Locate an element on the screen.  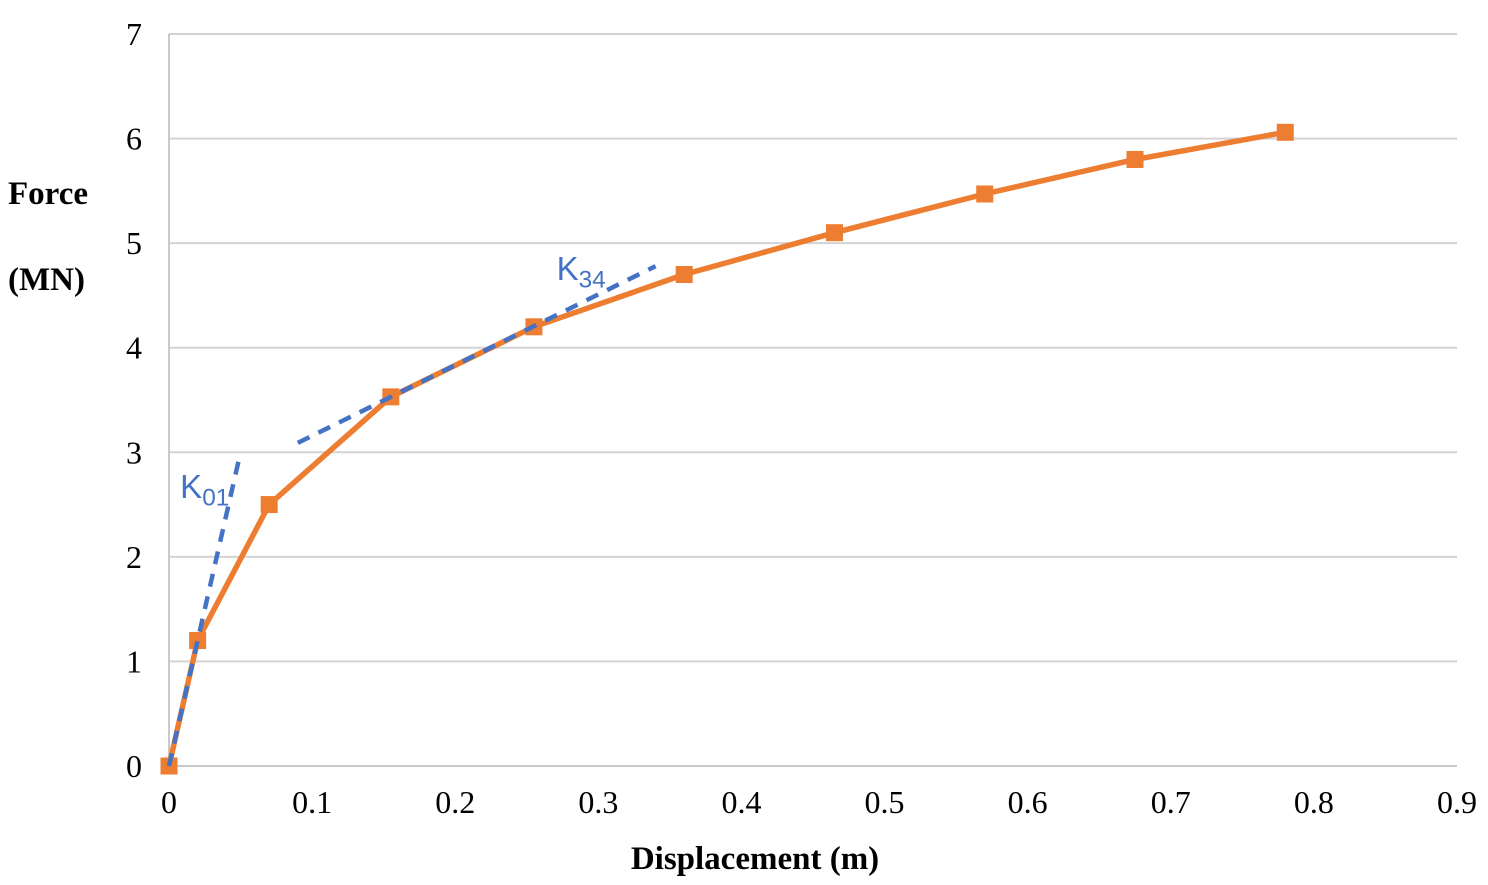
x-tick-label-0.5: 0.5 is located at coordinates (885, 802).